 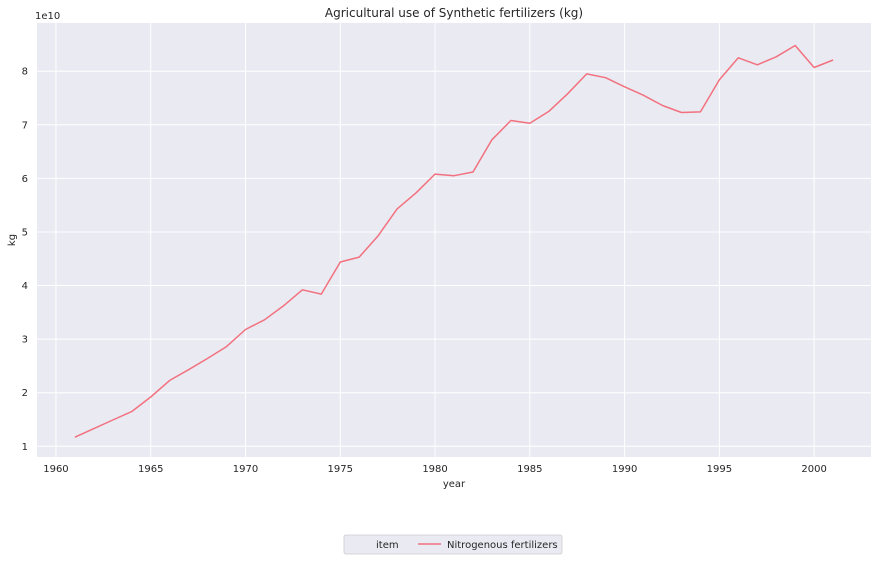 I want to click on y-tick-label: 8, so click(x=25, y=72).